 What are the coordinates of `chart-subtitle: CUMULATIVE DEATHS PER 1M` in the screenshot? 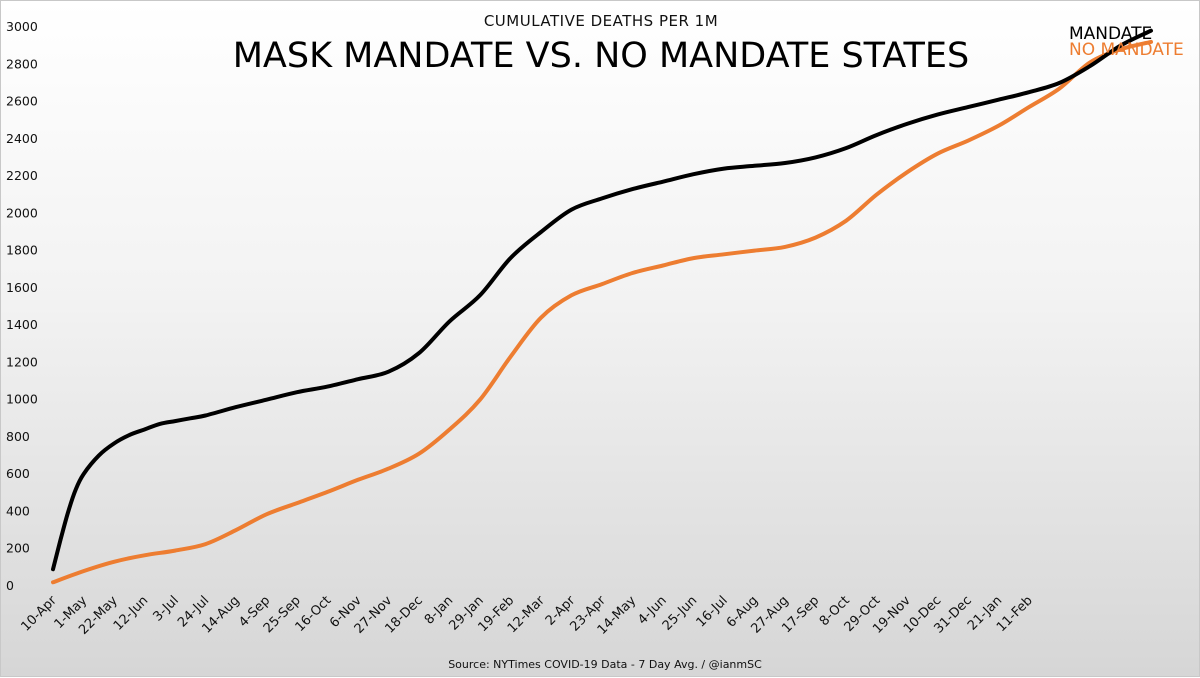 It's located at (601, 21).